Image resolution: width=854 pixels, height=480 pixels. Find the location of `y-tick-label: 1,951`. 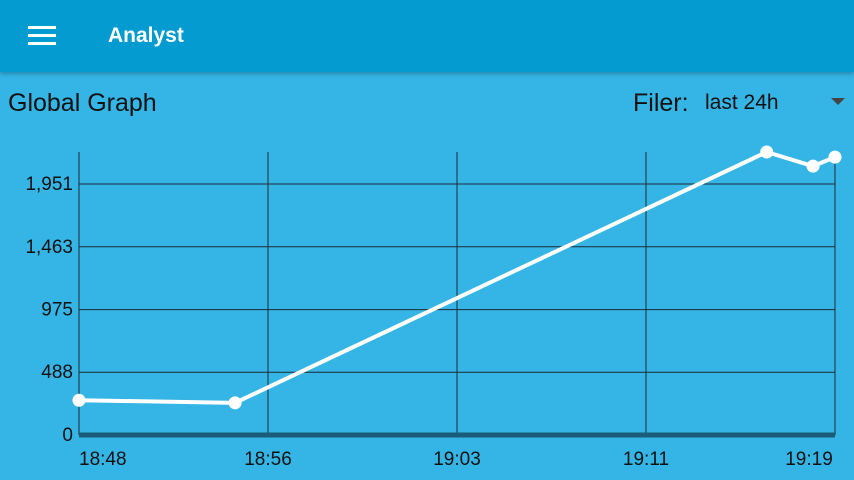

y-tick-label: 1,951 is located at coordinates (49, 184).